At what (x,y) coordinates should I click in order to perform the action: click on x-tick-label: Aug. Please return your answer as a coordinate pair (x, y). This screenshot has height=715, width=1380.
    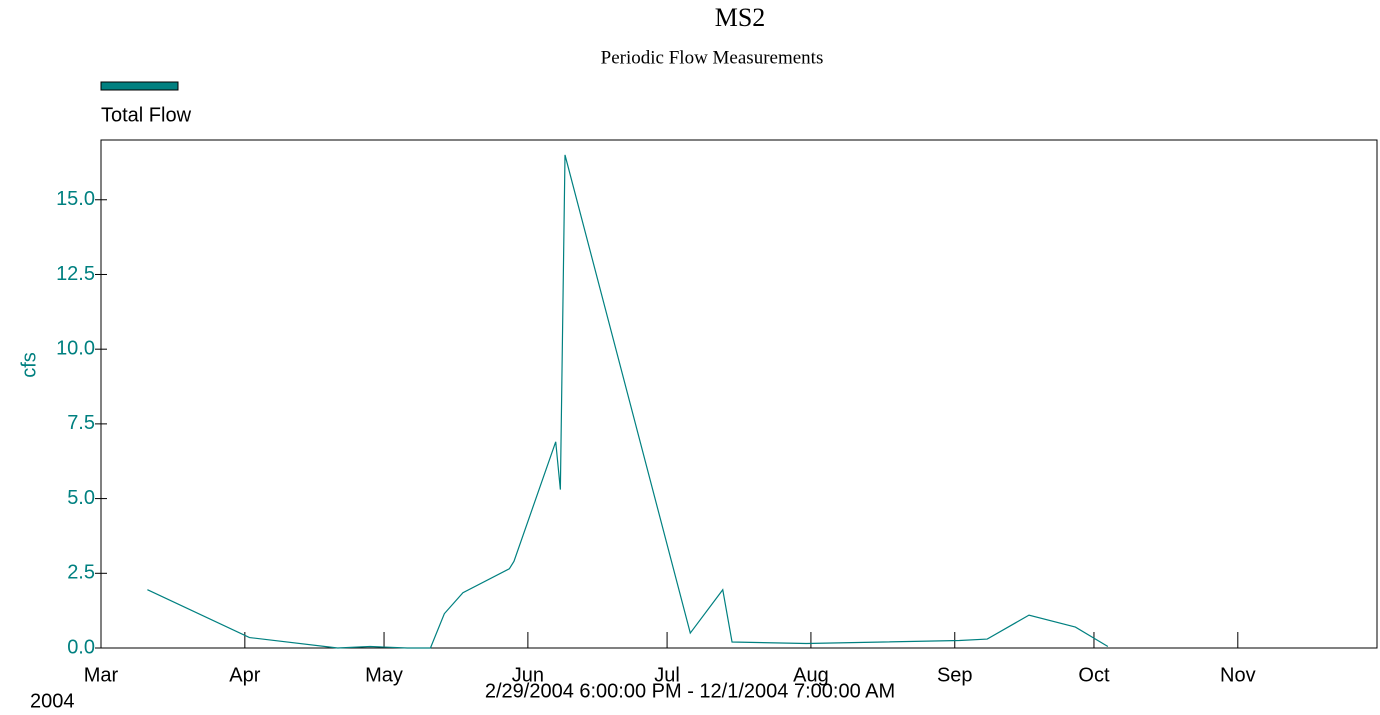
    Looking at the image, I should click on (811, 675).